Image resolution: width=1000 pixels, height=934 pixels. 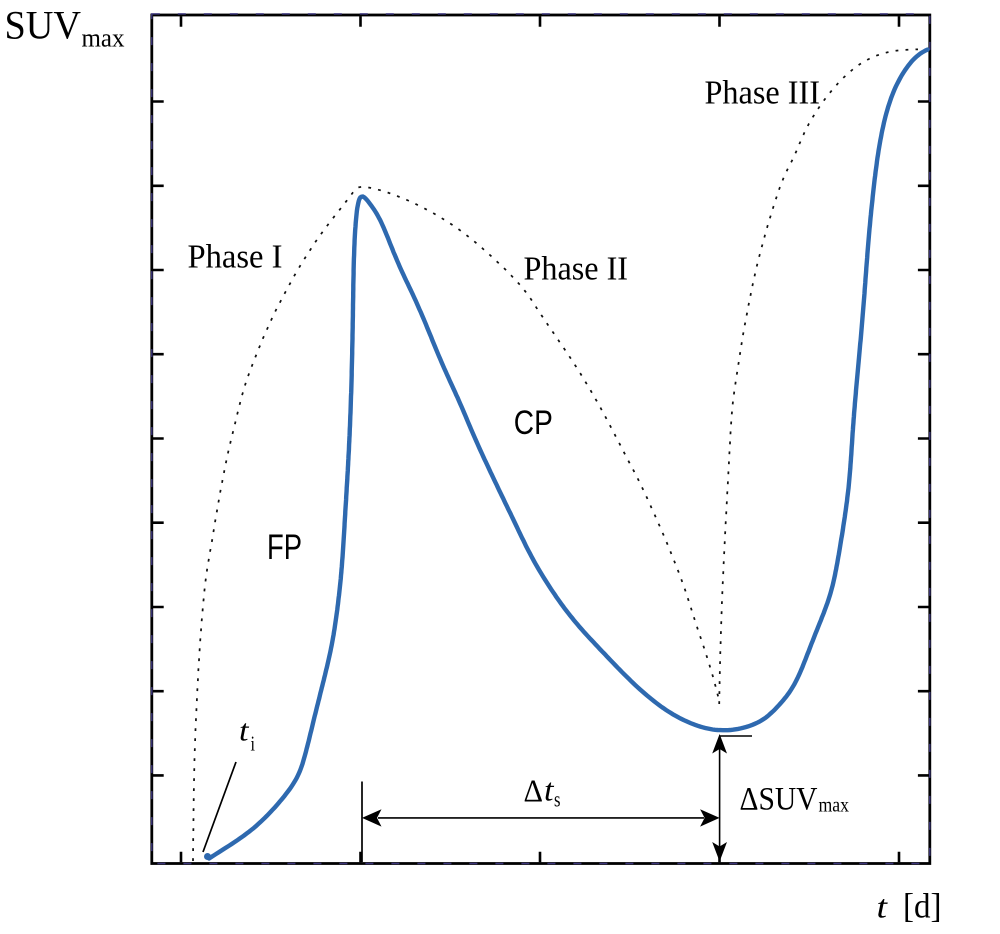 I want to click on svg-text: Phase I, so click(x=235, y=257).